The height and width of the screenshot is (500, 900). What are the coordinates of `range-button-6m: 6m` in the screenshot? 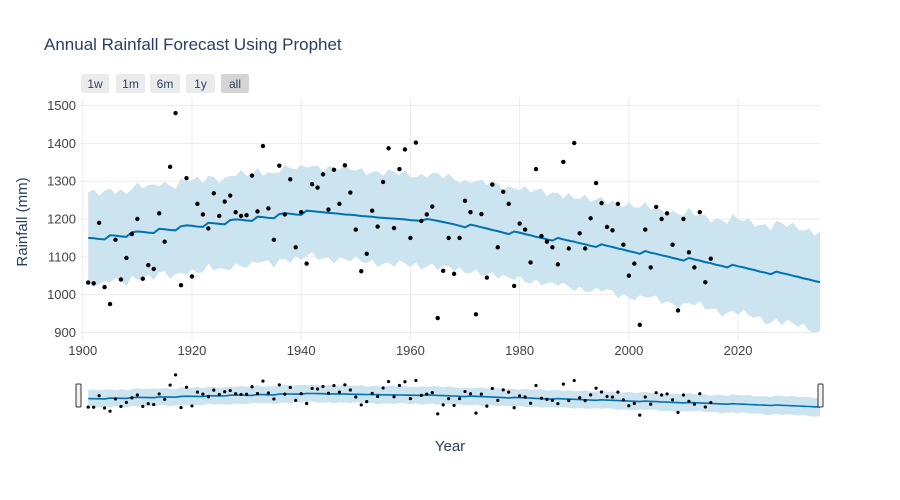 It's located at (165, 83).